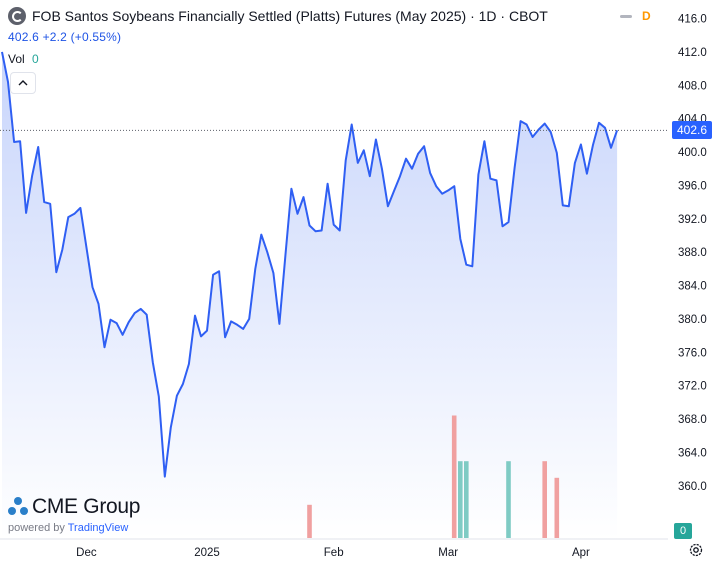 The height and width of the screenshot is (563, 720). What do you see at coordinates (692, 287) in the screenshot?
I see `y-tick-label: 384.0` at bounding box center [692, 287].